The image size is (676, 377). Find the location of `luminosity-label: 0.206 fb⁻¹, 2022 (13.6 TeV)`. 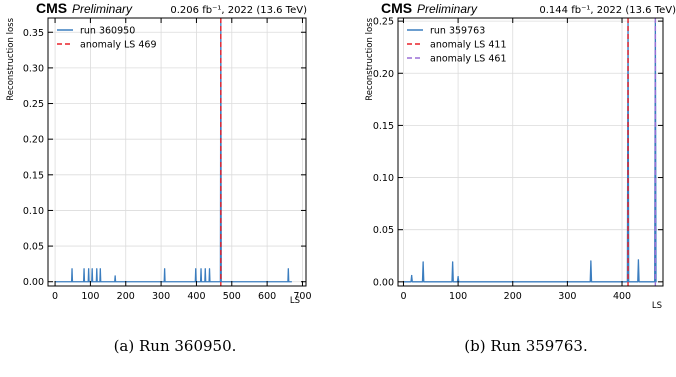

luminosity-label: 0.206 fb⁻¹, 2022 (13.6 TeV) is located at coordinates (238, 10).